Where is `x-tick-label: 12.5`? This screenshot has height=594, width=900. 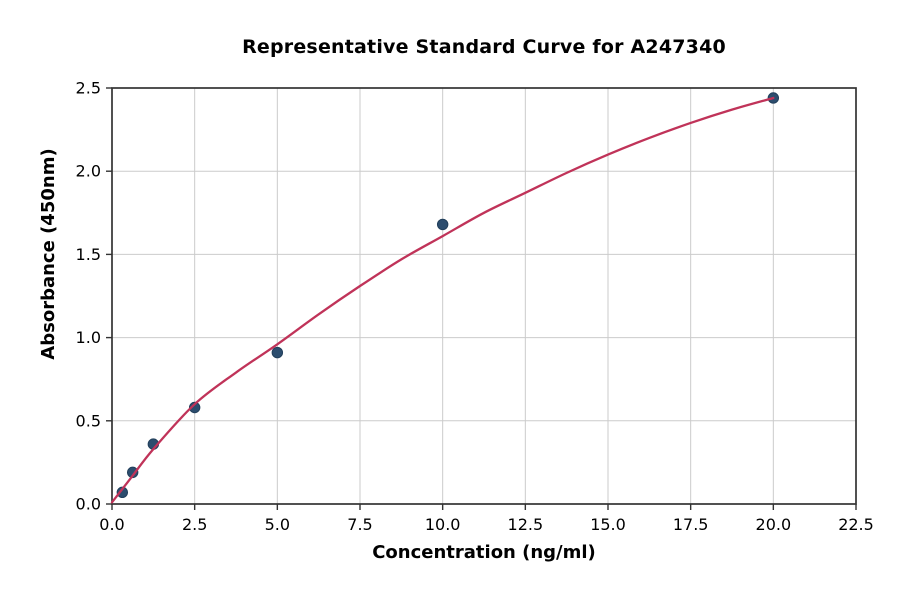 x-tick-label: 12.5 is located at coordinates (526, 524).